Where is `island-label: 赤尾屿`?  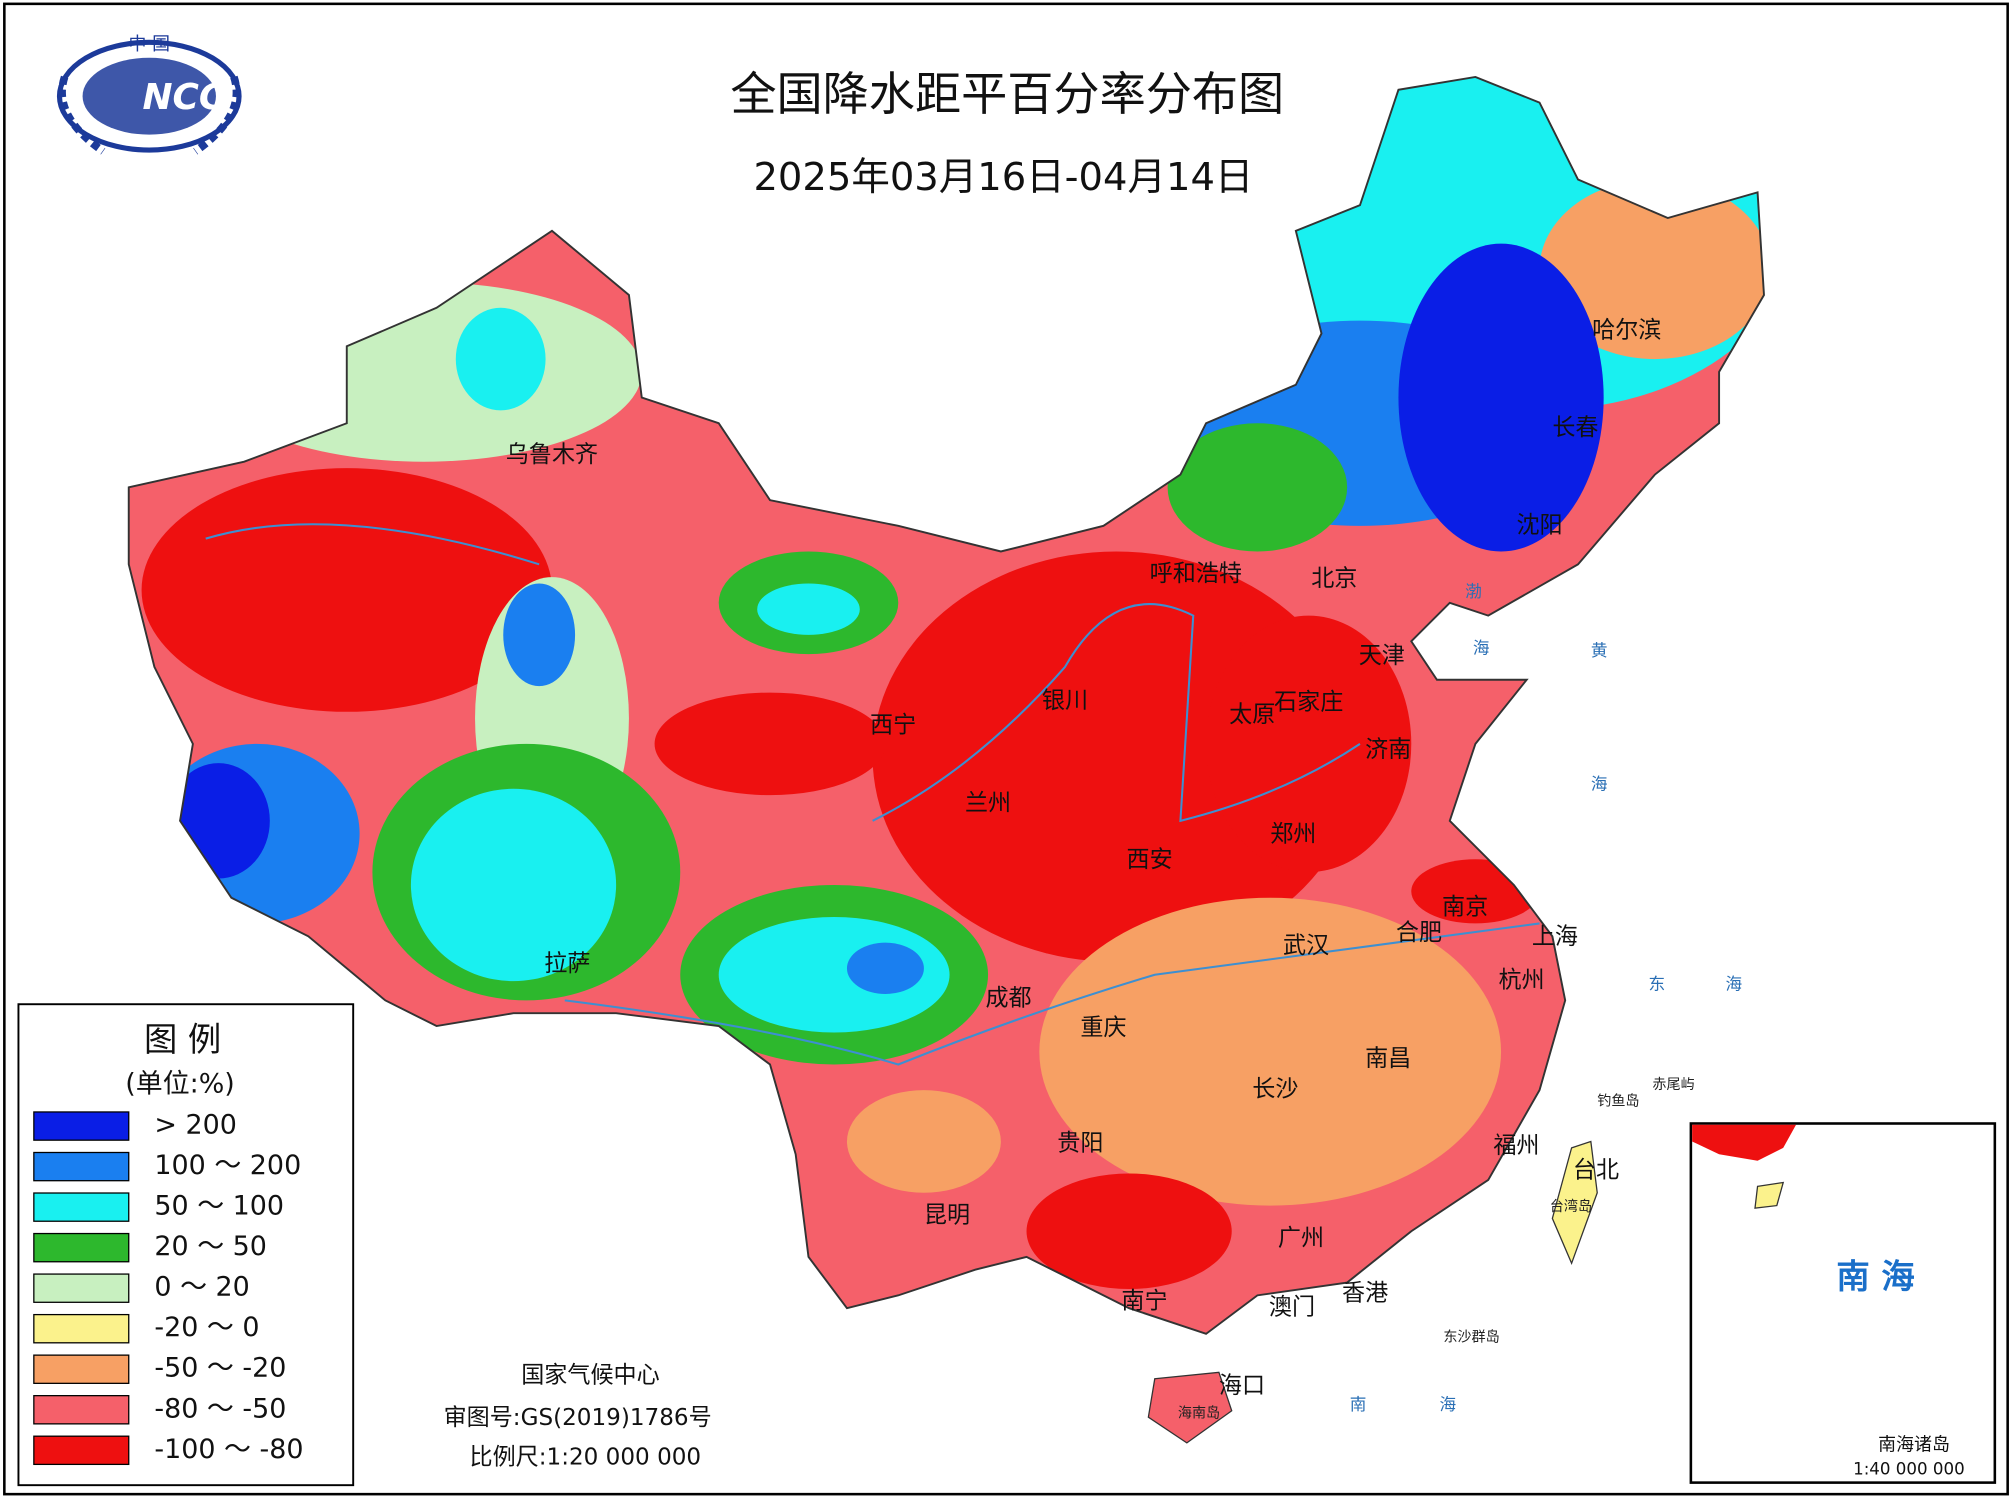
island-label: 赤尾屿 is located at coordinates (1673, 1085).